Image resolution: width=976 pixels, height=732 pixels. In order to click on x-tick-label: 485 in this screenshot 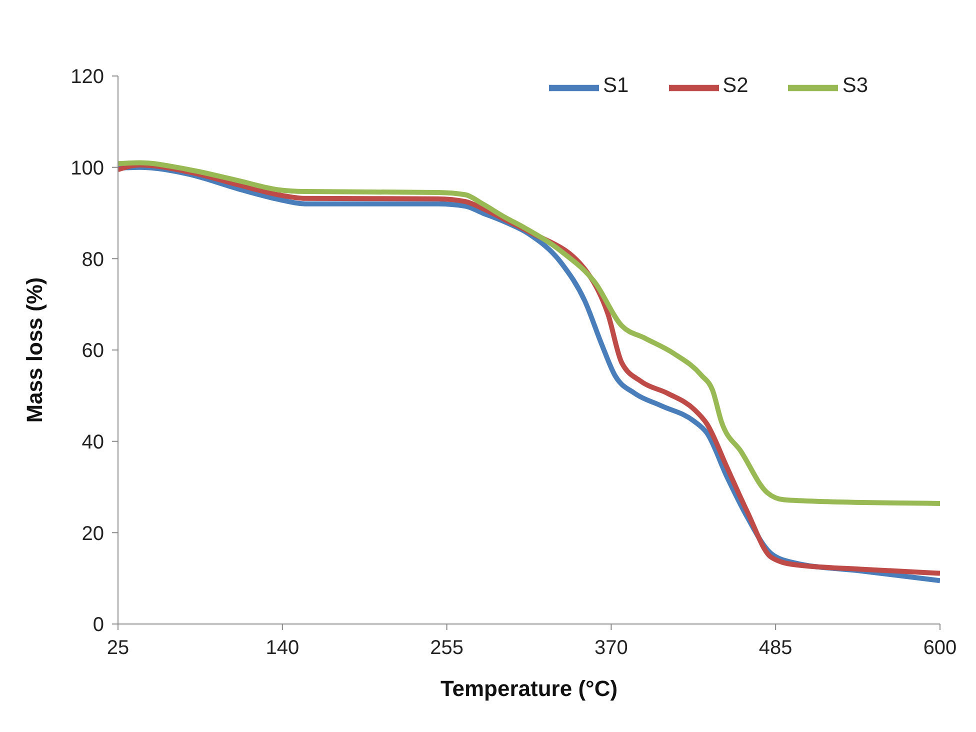, I will do `click(775, 648)`.